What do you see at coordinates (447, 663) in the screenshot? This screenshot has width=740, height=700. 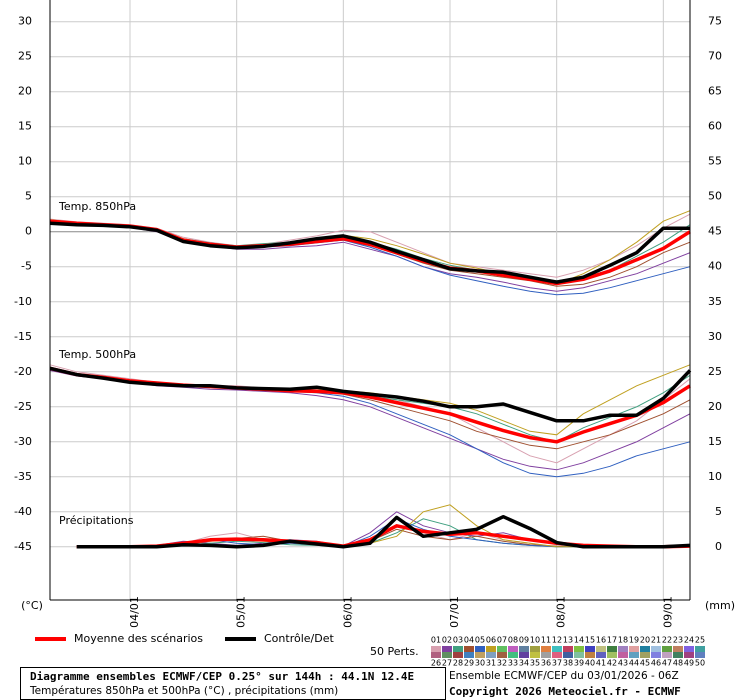 I see `member-label: 27` at bounding box center [447, 663].